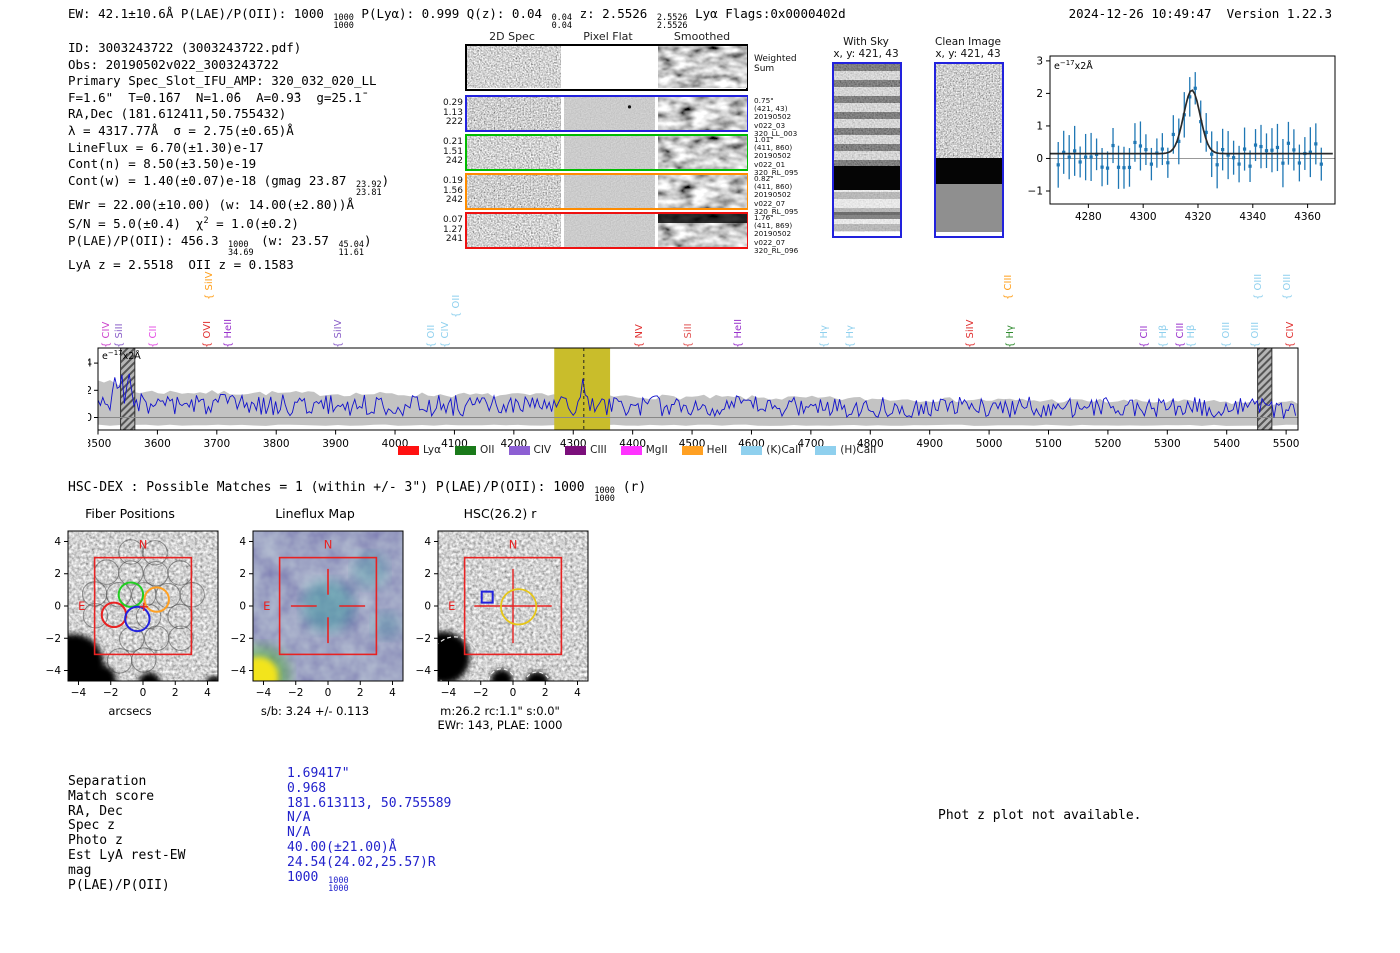  I want to click on svg-text: −1, so click(1035, 191).